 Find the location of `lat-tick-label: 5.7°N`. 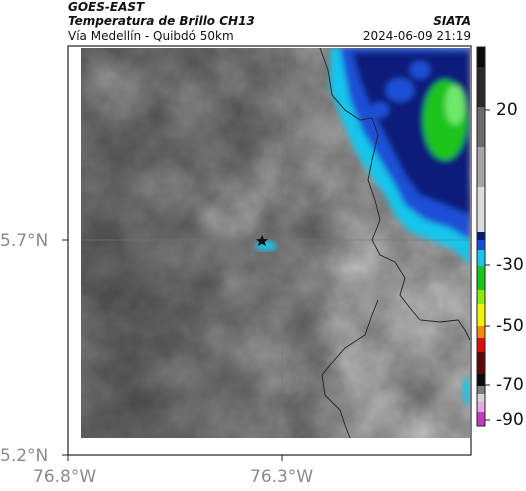

lat-tick-label: 5.7°N is located at coordinates (24, 241).